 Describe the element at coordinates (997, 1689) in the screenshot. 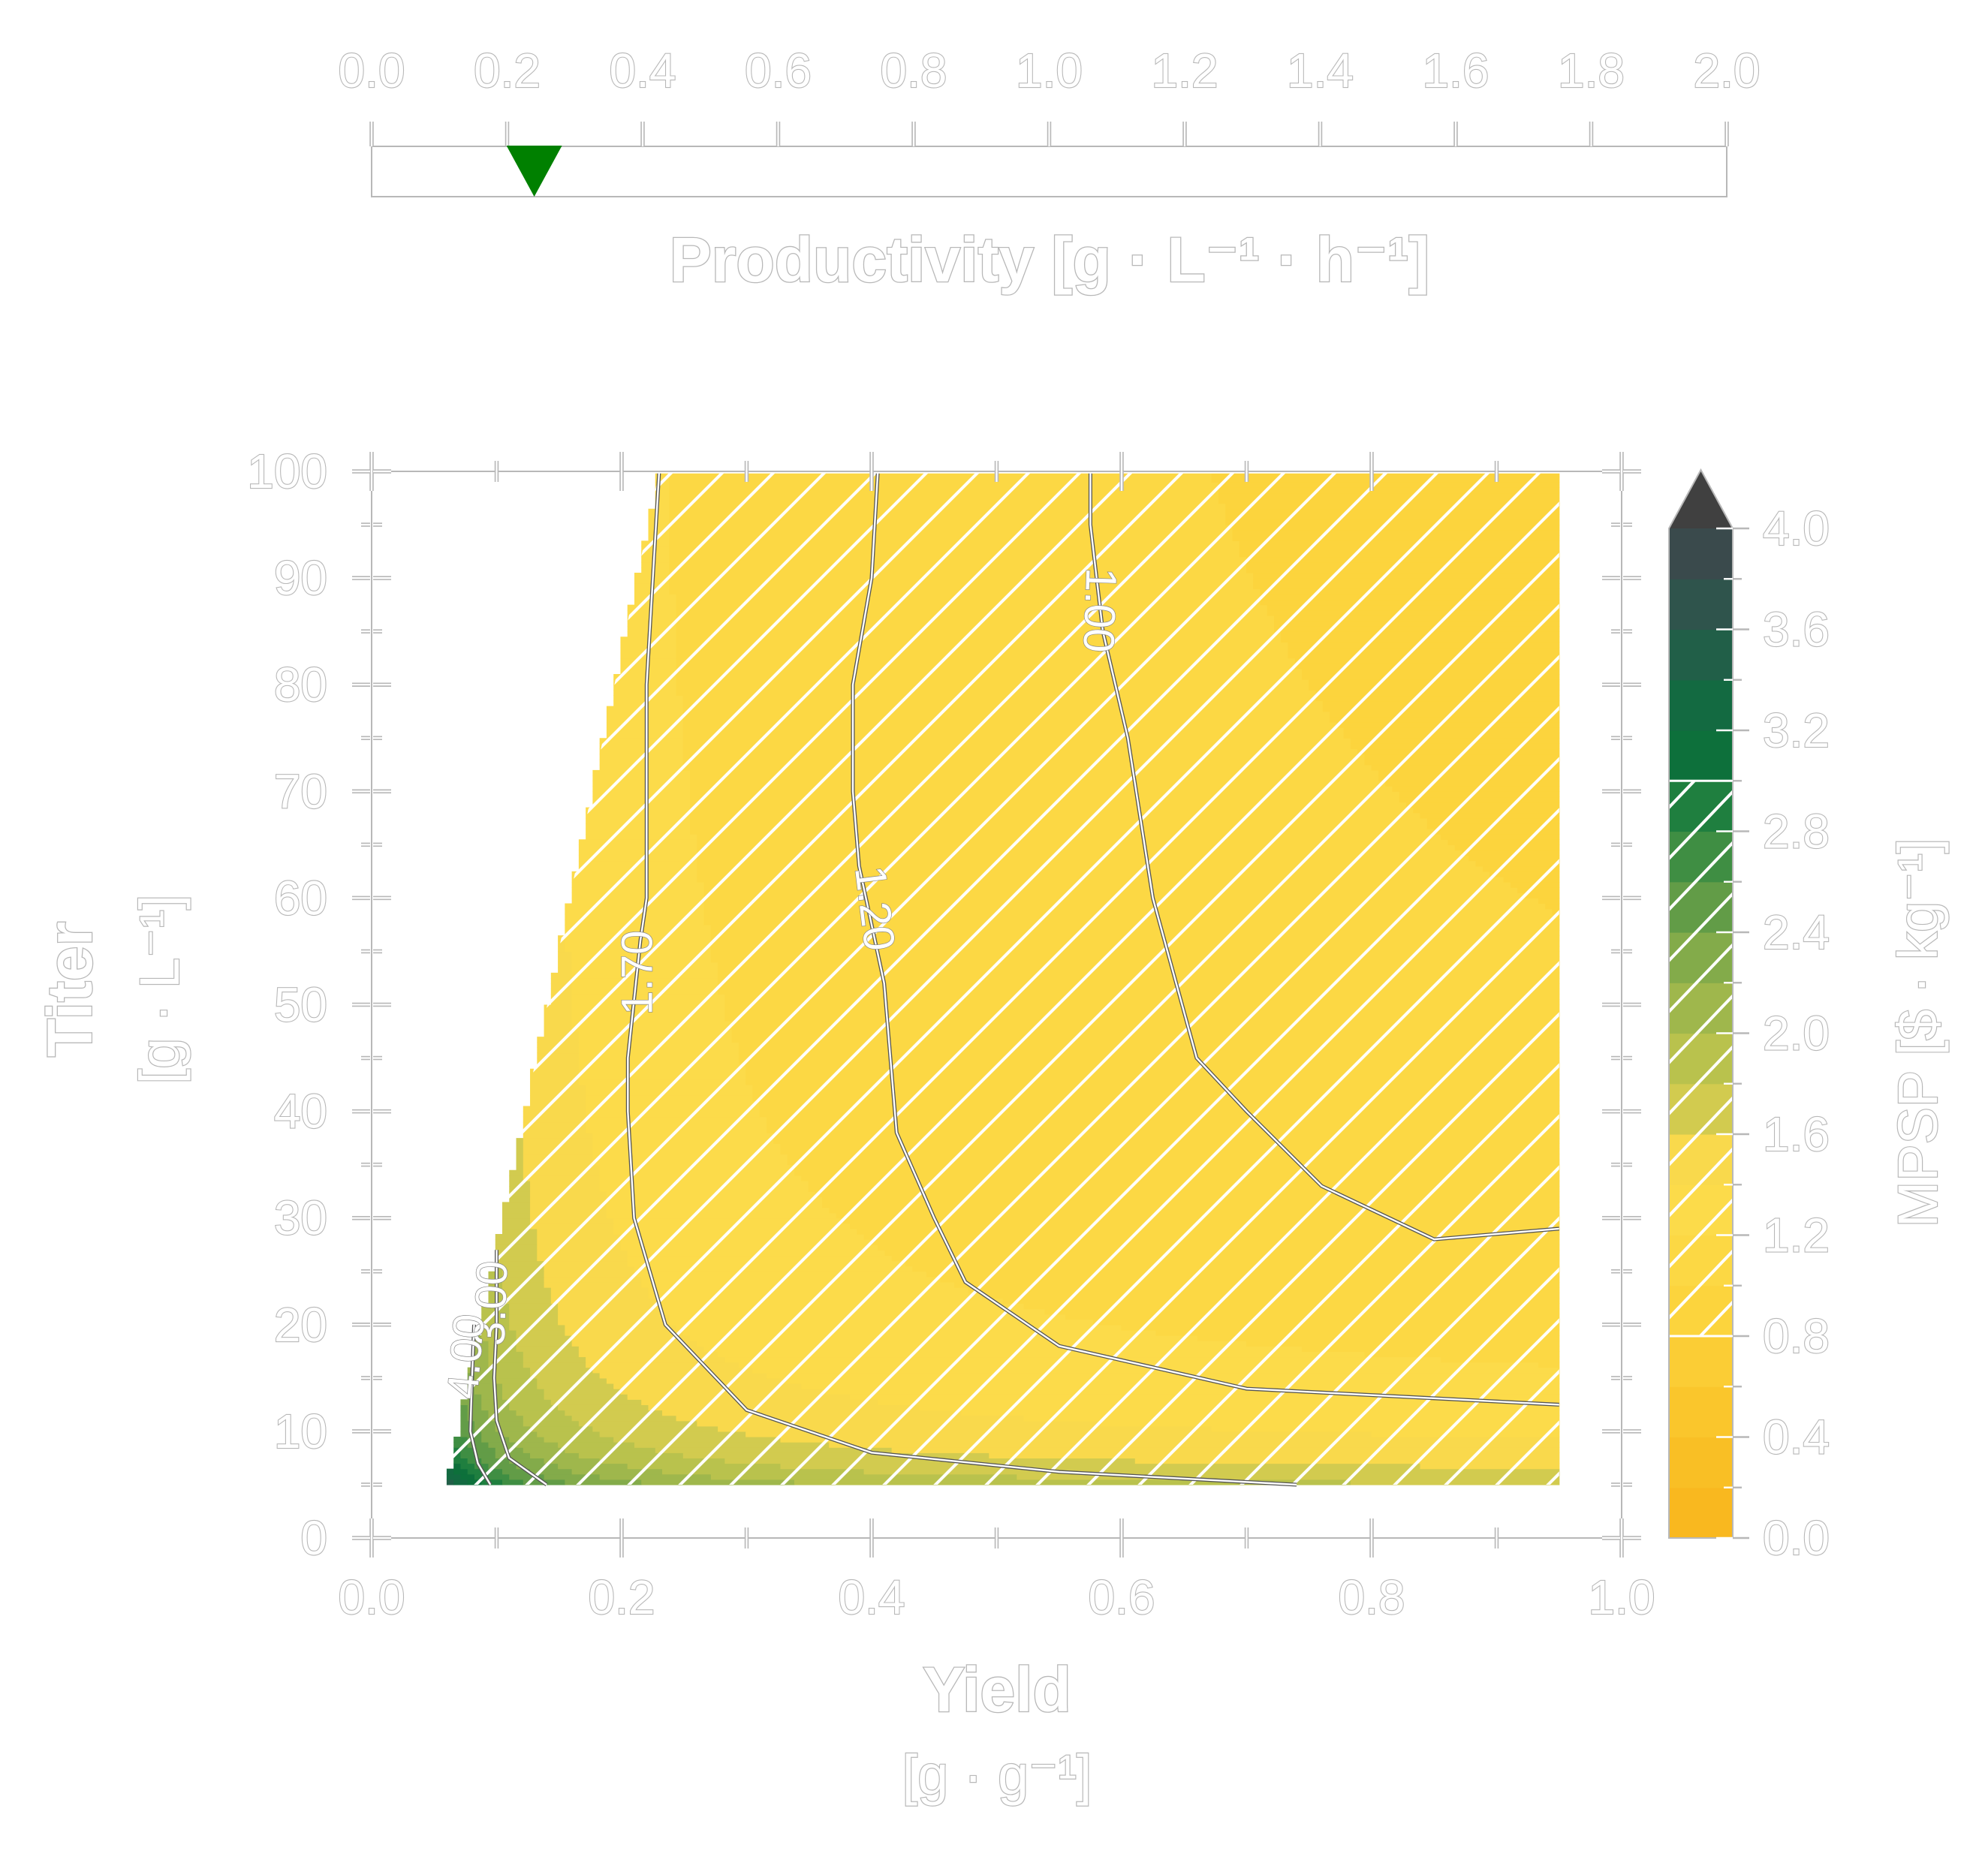

I see `x-axis-title: Yield` at that location.